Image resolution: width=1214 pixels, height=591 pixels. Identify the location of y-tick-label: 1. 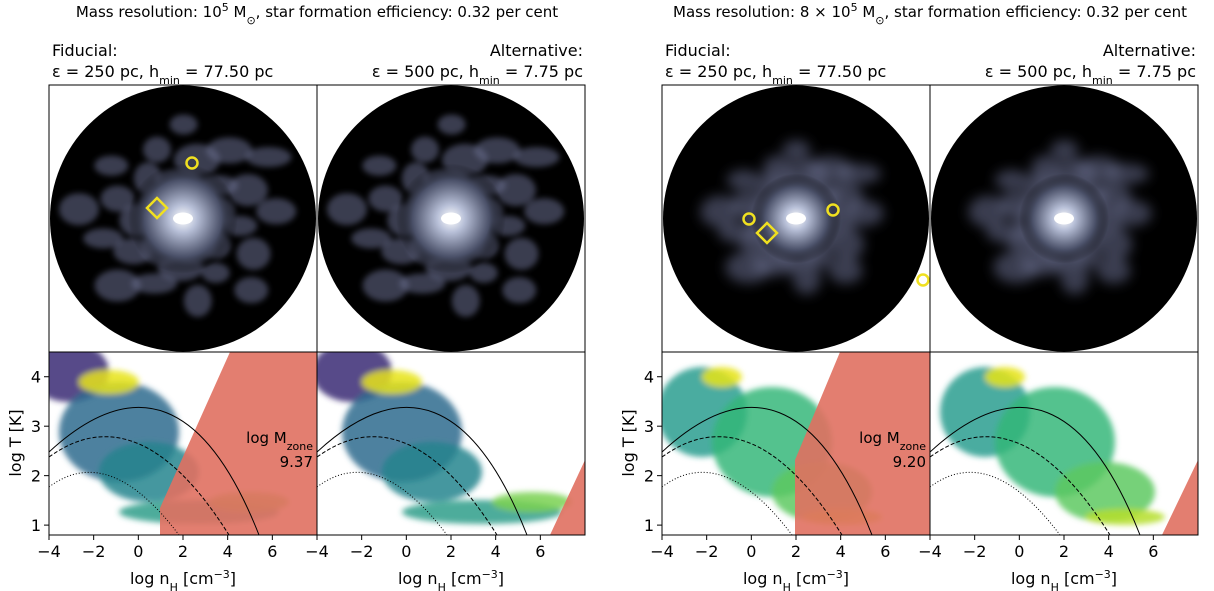
(36, 525).